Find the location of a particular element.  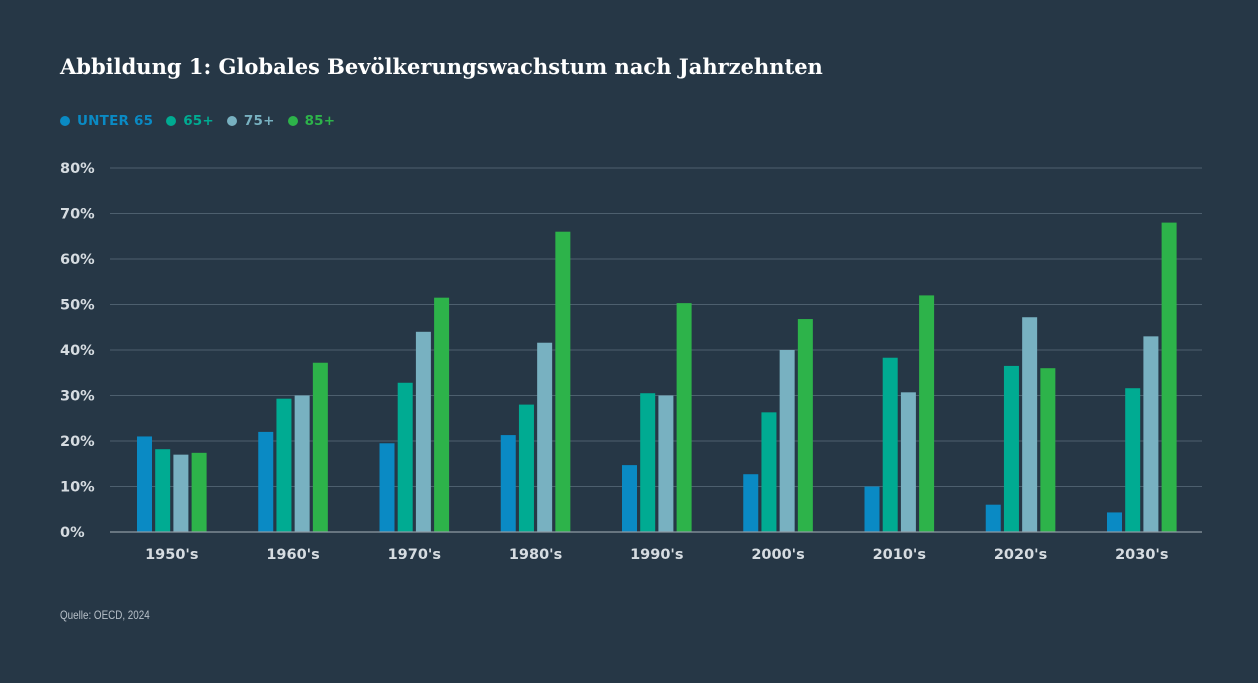

legend-label: 75+ is located at coordinates (259, 121).